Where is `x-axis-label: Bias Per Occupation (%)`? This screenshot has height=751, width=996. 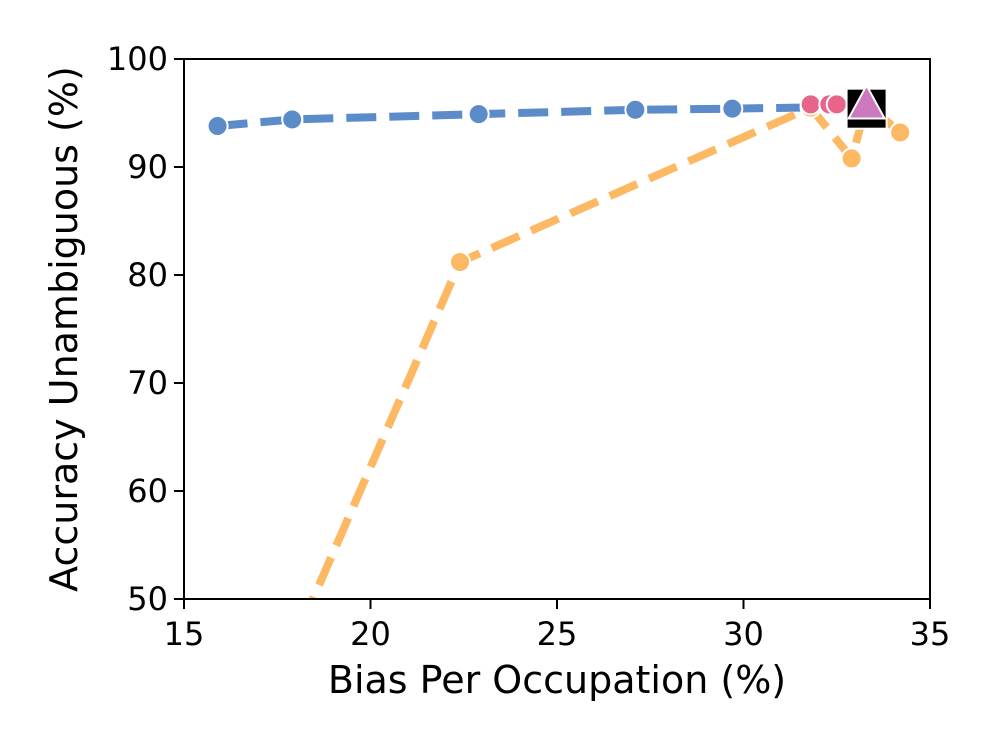 x-axis-label: Bias Per Occupation (%) is located at coordinates (557, 680).